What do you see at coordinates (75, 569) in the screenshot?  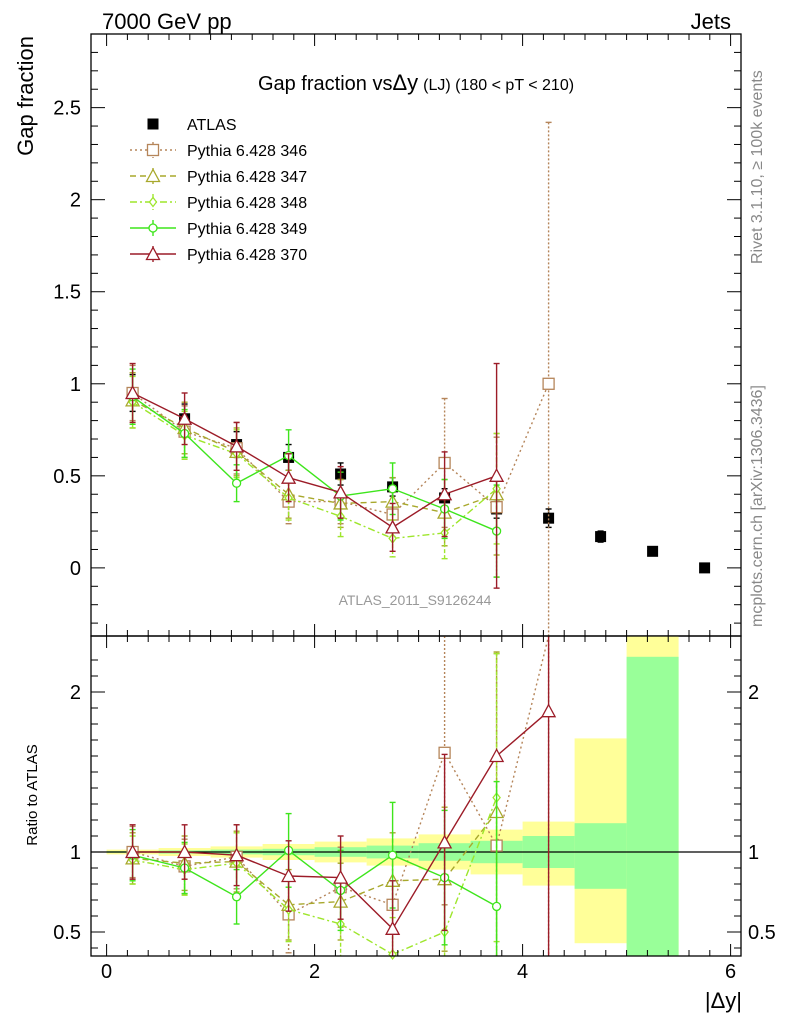 I see `y-tick-label: 0` at bounding box center [75, 569].